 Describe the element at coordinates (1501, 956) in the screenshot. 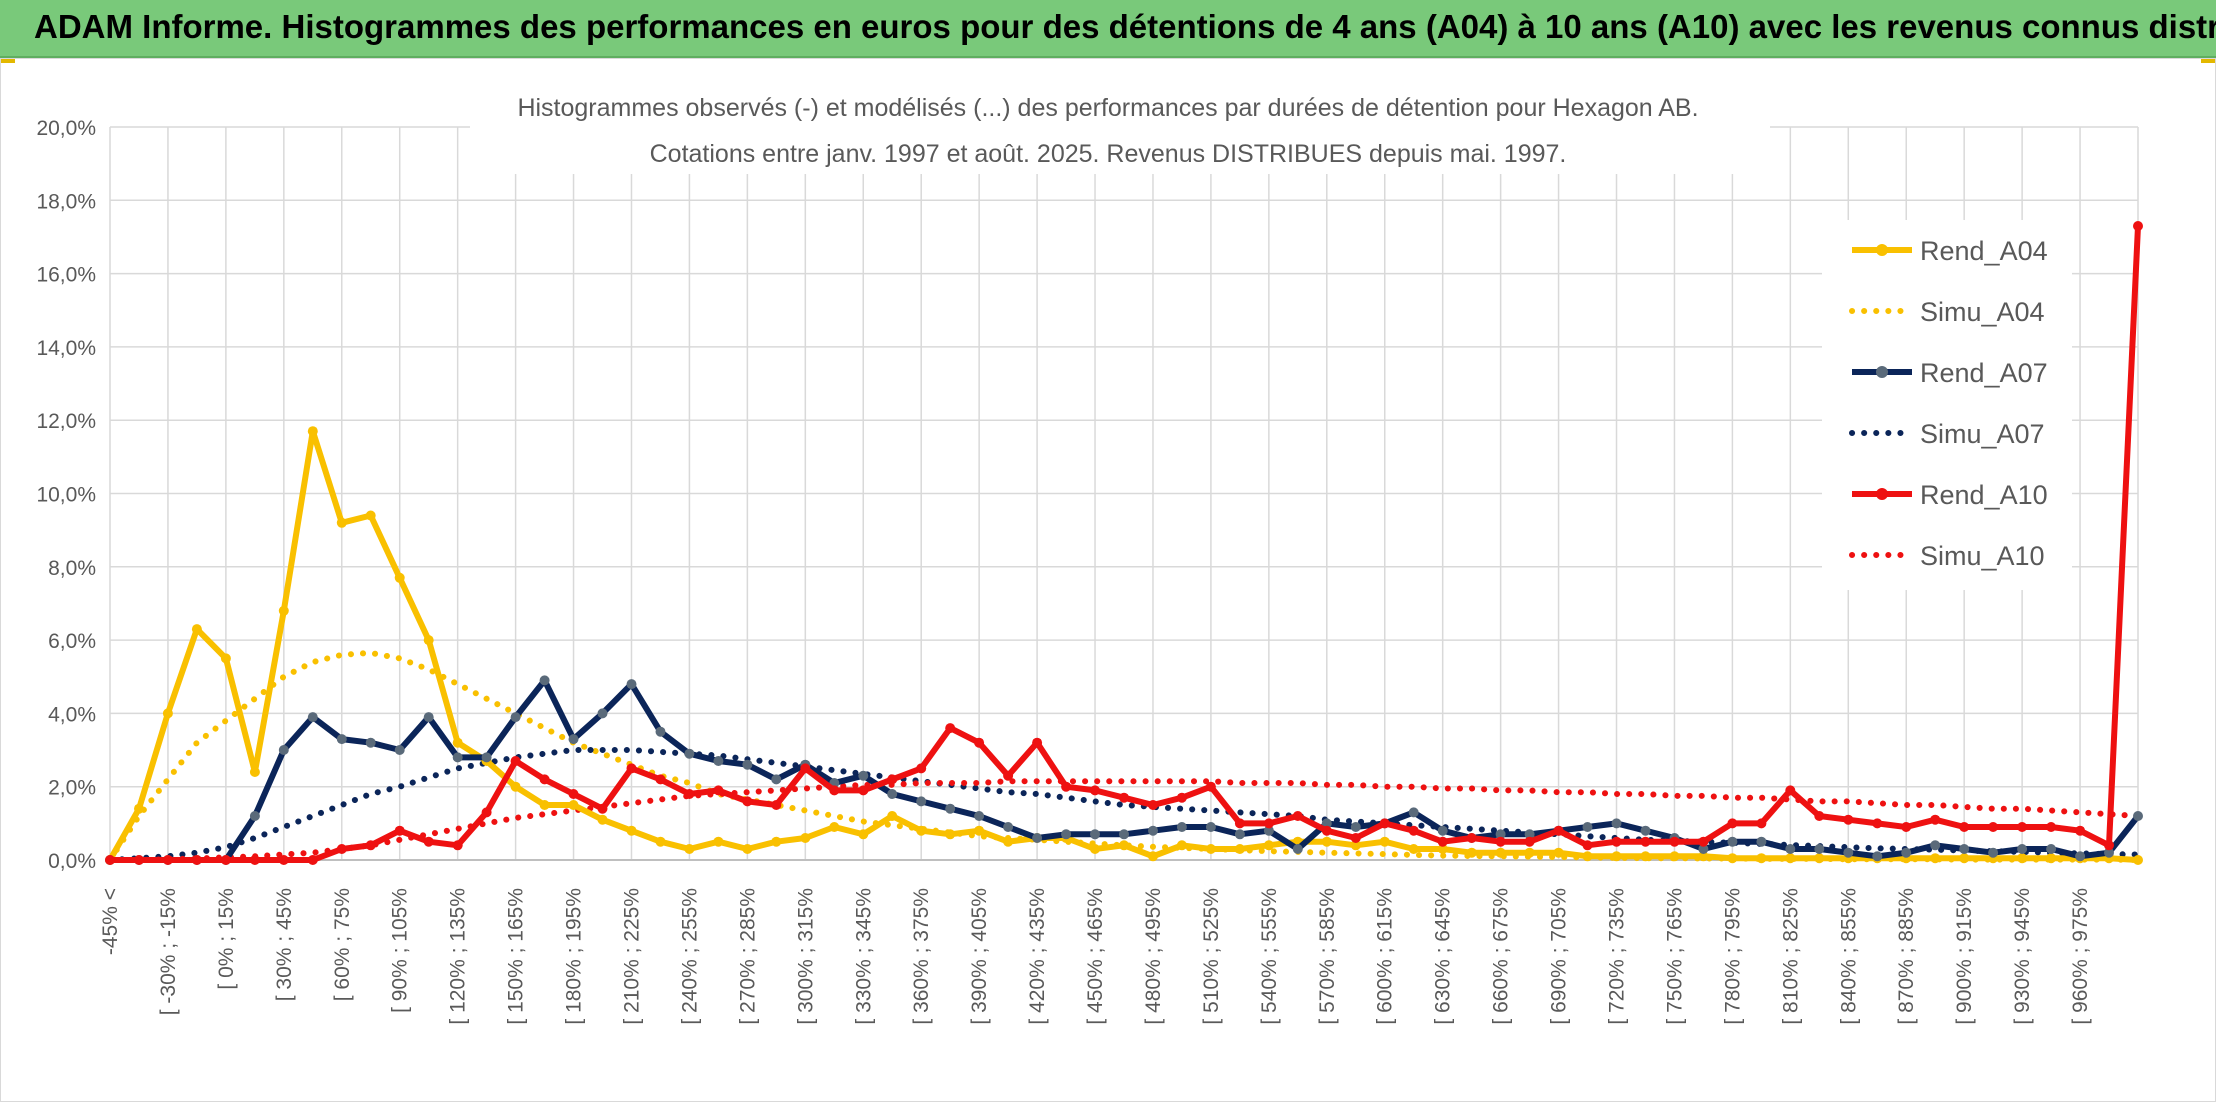

I see `x-tick-label: [ 660% ; 675%` at that location.